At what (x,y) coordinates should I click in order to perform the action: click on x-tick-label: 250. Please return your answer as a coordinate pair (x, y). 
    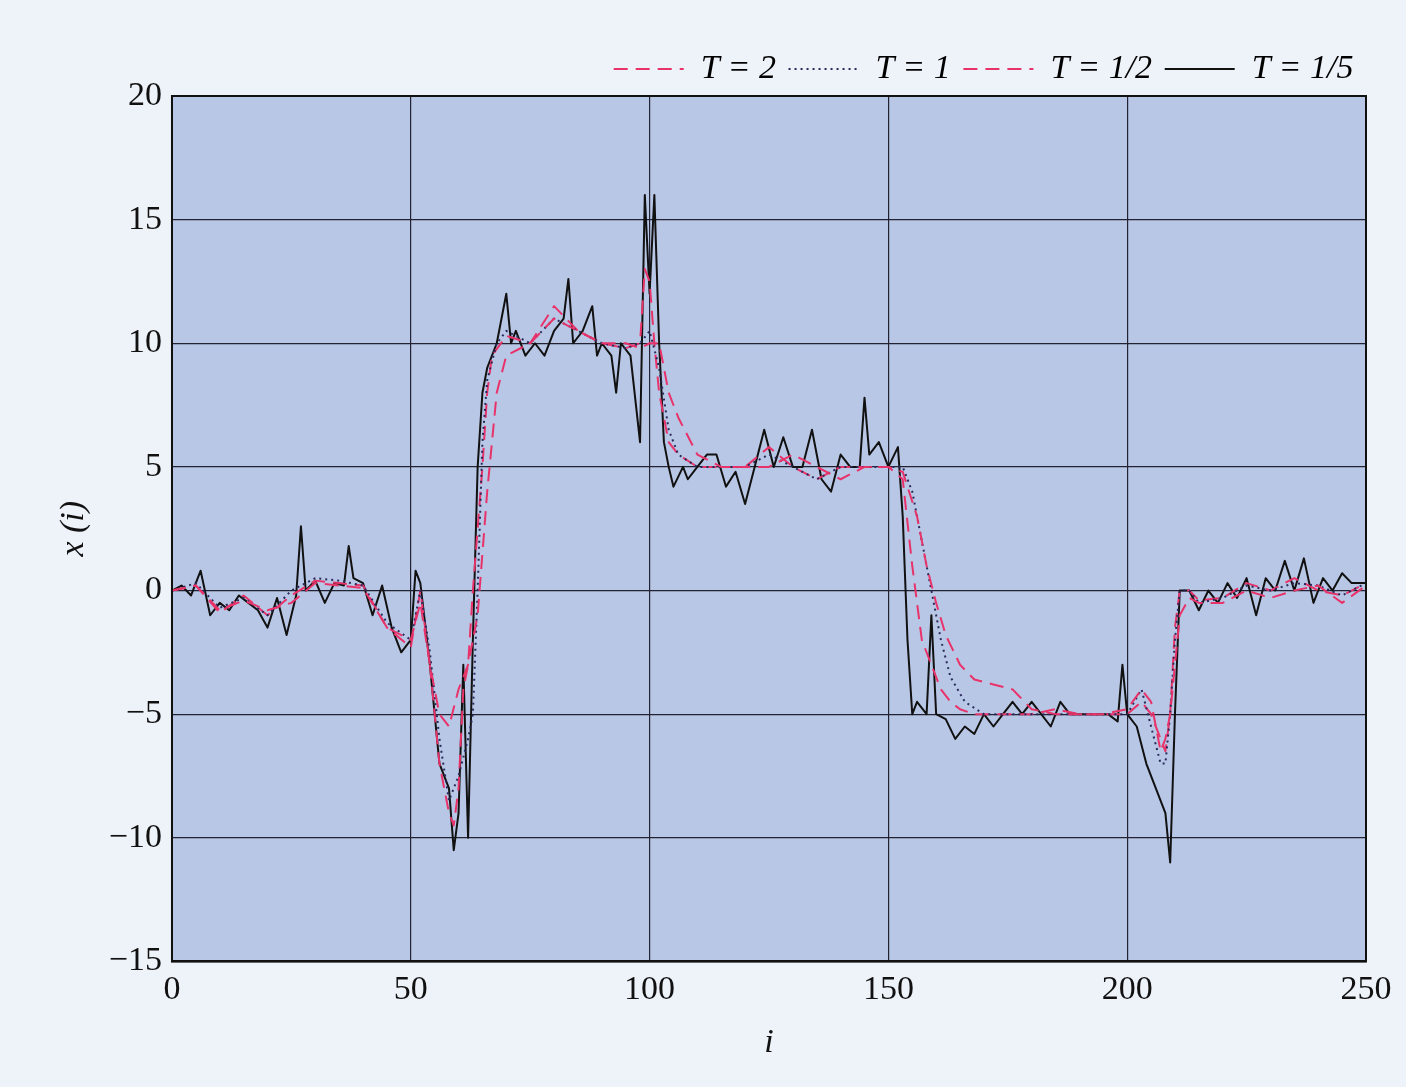
    Looking at the image, I should click on (1366, 987).